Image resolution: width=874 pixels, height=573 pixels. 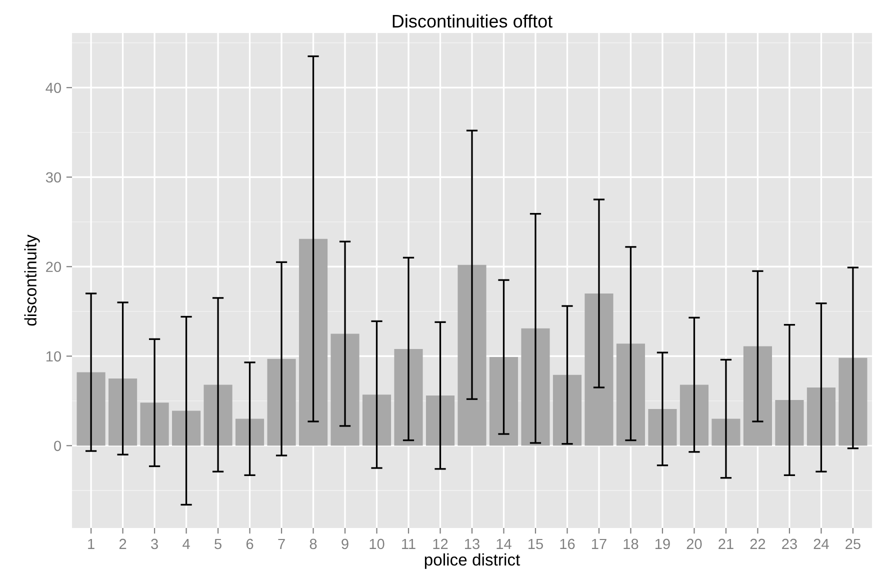 I want to click on x-tick-label: 12, so click(x=440, y=543).